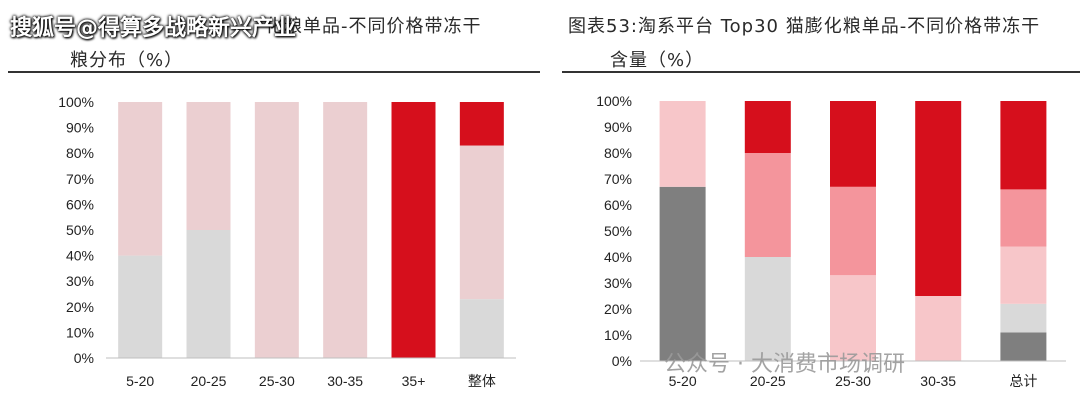  What do you see at coordinates (784, 364) in the screenshot?
I see `wechat-watermark: 公众号 · 大消费市场调研` at bounding box center [784, 364].